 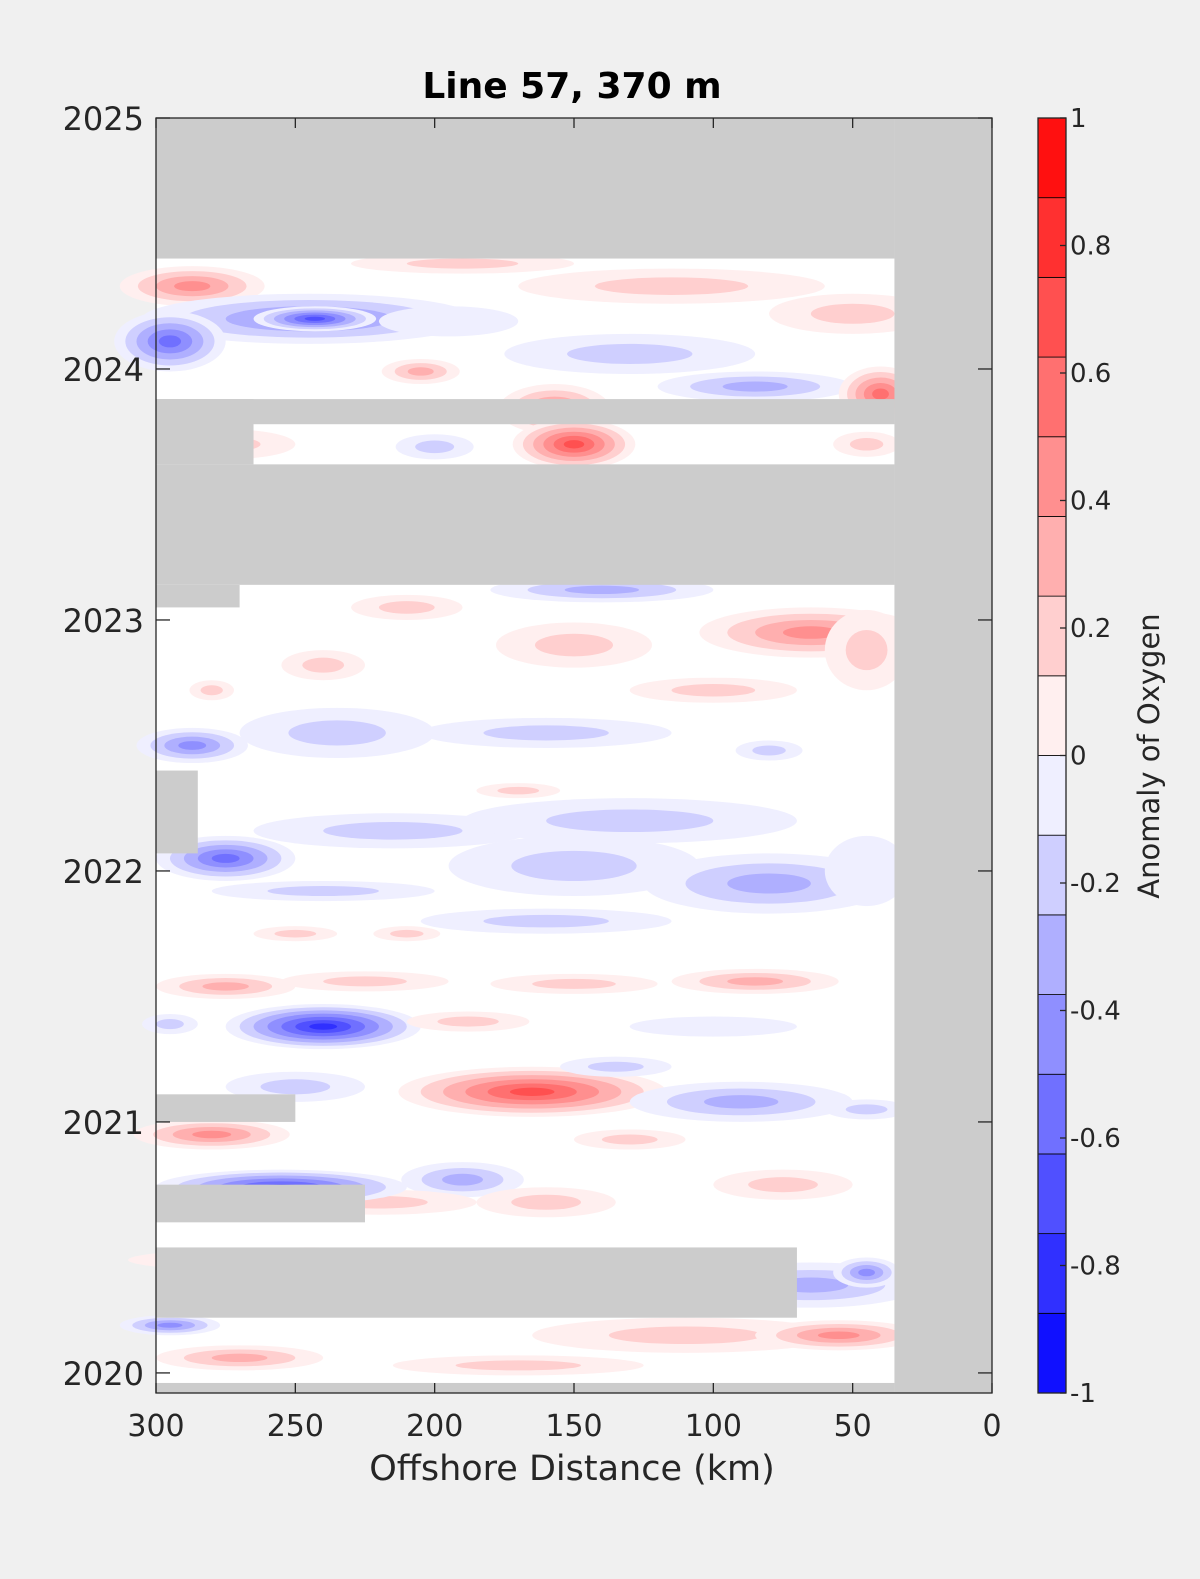 What do you see at coordinates (1083, 1394) in the screenshot?
I see `colorbar-tick-label: -1` at bounding box center [1083, 1394].